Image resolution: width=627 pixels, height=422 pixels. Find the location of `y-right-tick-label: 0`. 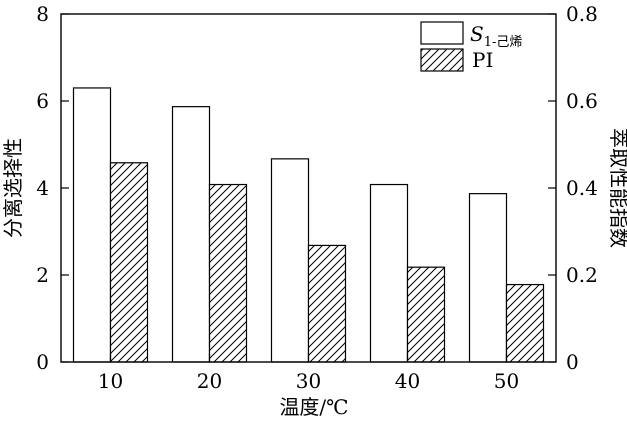

y-right-tick-label: 0 is located at coordinates (572, 362).